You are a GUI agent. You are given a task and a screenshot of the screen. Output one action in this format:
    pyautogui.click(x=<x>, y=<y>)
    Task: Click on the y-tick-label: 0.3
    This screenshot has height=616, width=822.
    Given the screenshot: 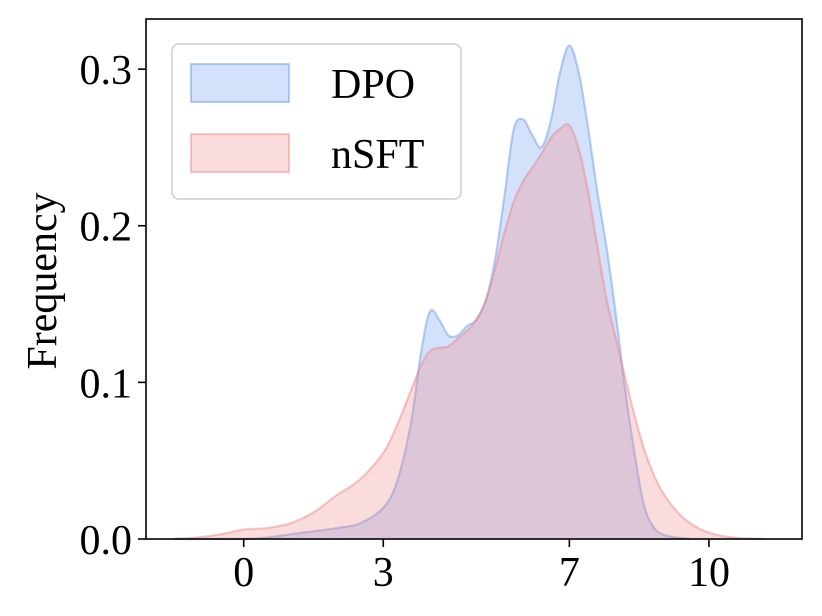 What is the action you would take?
    pyautogui.click(x=106, y=71)
    